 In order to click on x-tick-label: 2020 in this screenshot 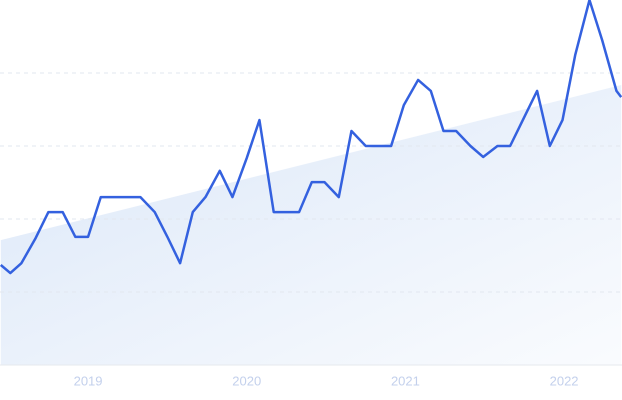, I will do `click(246, 380)`.